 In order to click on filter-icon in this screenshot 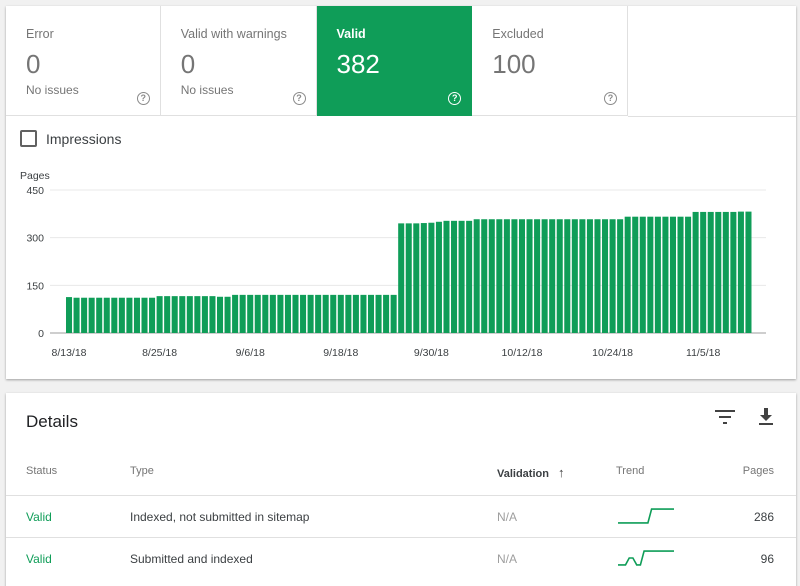, I will do `click(725, 417)`.